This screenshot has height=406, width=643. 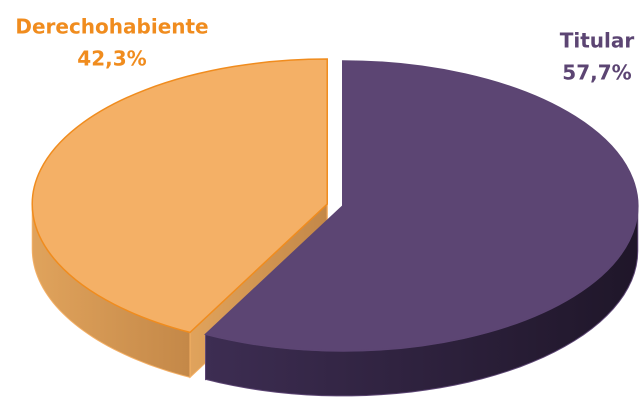 What do you see at coordinates (111, 59) in the screenshot?
I see `value-label: 42,3%` at bounding box center [111, 59].